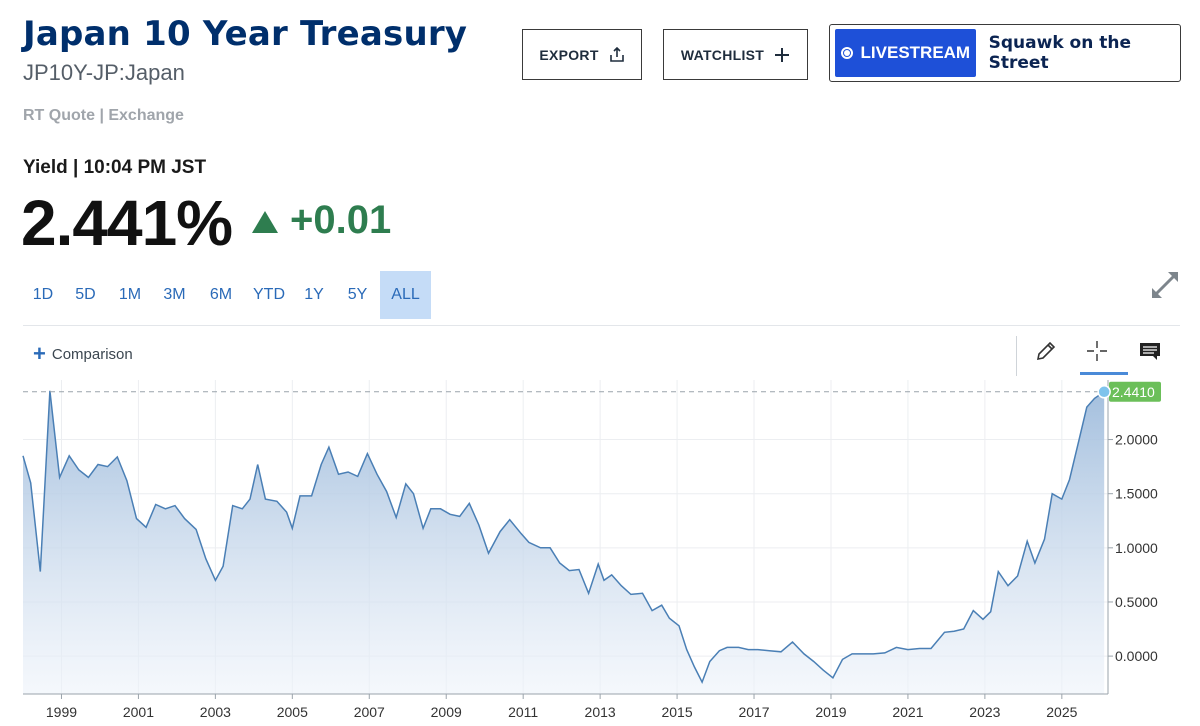  I want to click on comment-icon, so click(1150, 351).